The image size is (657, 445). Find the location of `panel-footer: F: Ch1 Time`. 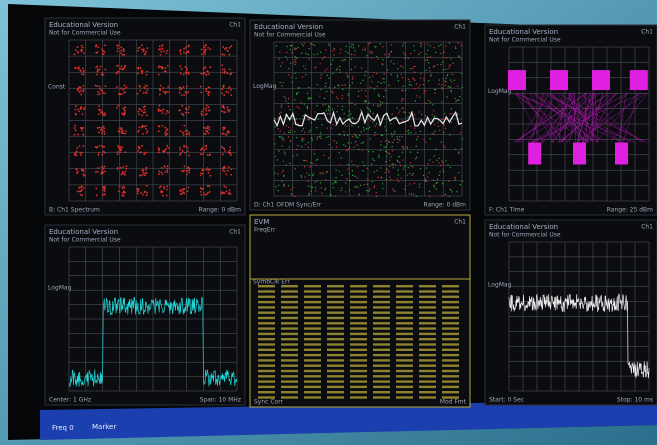

panel-footer: F: Ch1 Time is located at coordinates (507, 210).